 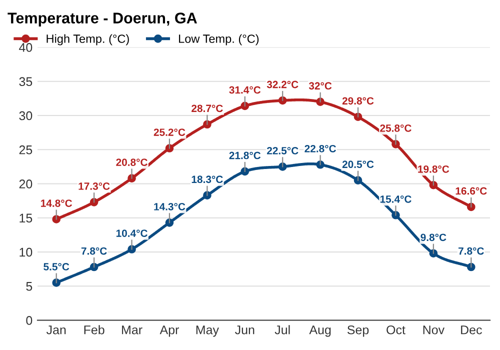 What do you see at coordinates (56, 203) in the screenshot?
I see `data-label: 14.8°C` at bounding box center [56, 203].